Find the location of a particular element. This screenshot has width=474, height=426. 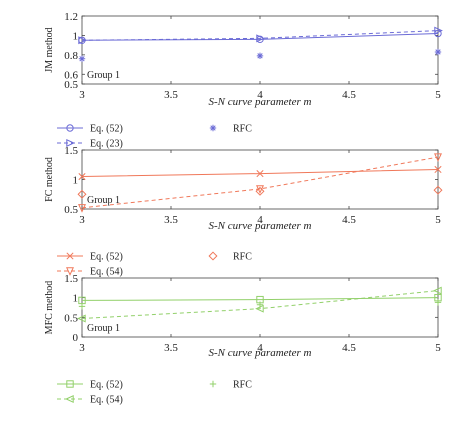

y-tick-label: 0 is located at coordinates (76, 338).